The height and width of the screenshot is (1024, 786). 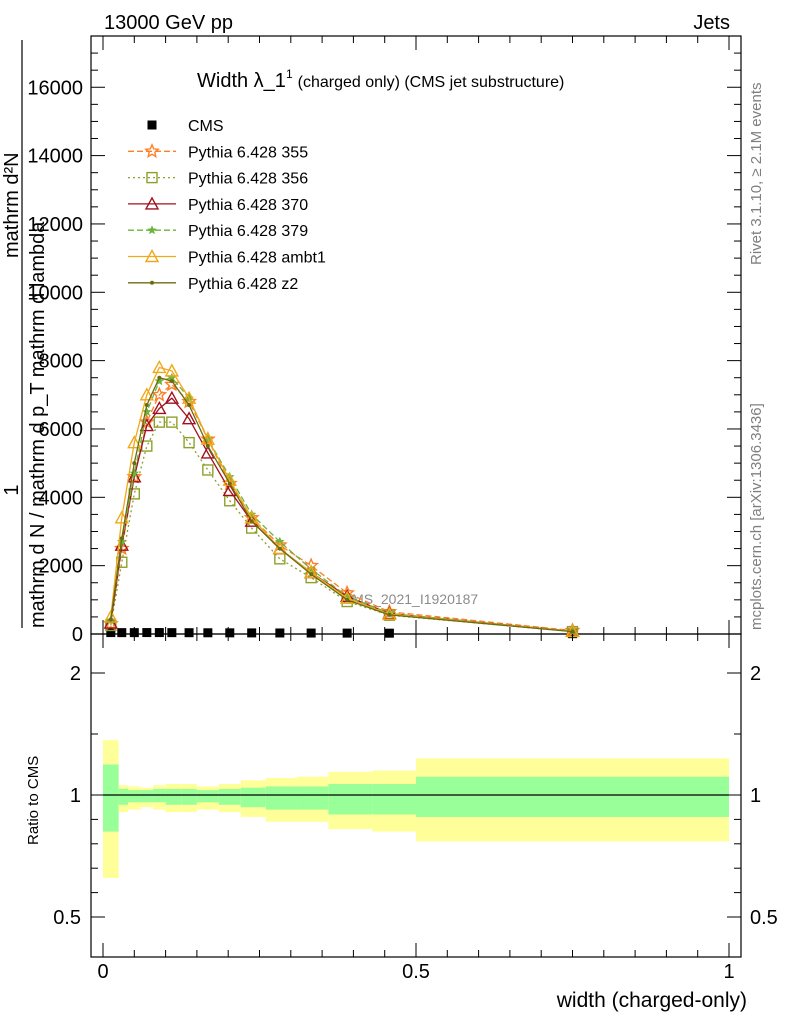 What do you see at coordinates (206, 126) in the screenshot?
I see `legend-label-cms: CMS` at bounding box center [206, 126].